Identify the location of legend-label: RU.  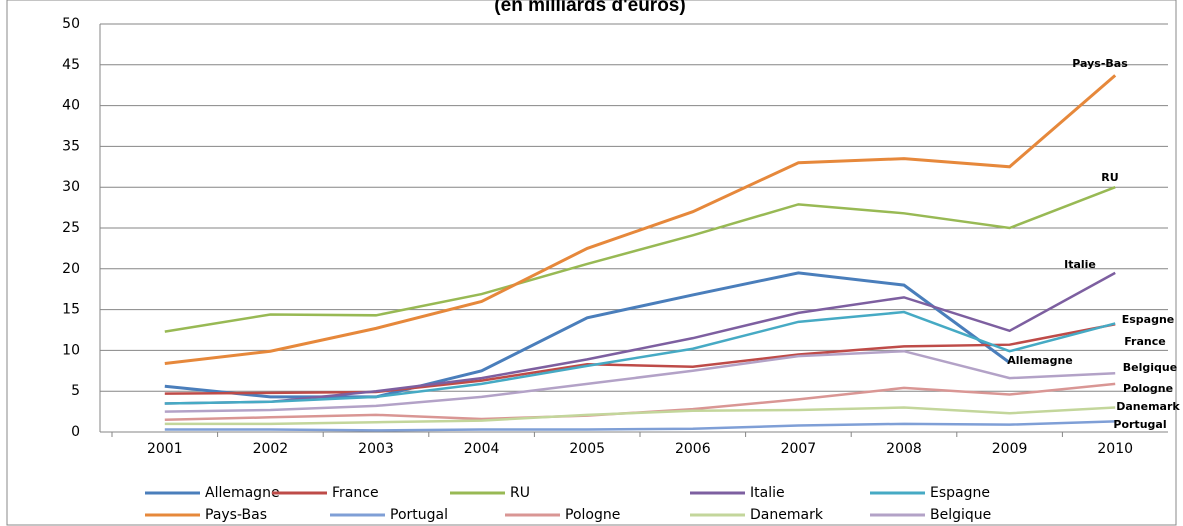
(520, 493).